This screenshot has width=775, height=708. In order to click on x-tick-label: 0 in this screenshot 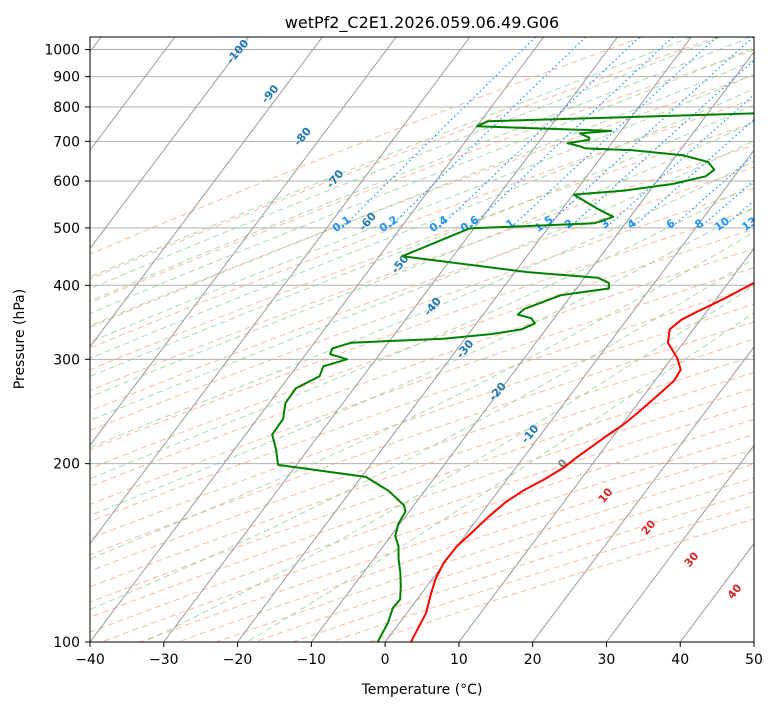, I will do `click(385, 660)`.